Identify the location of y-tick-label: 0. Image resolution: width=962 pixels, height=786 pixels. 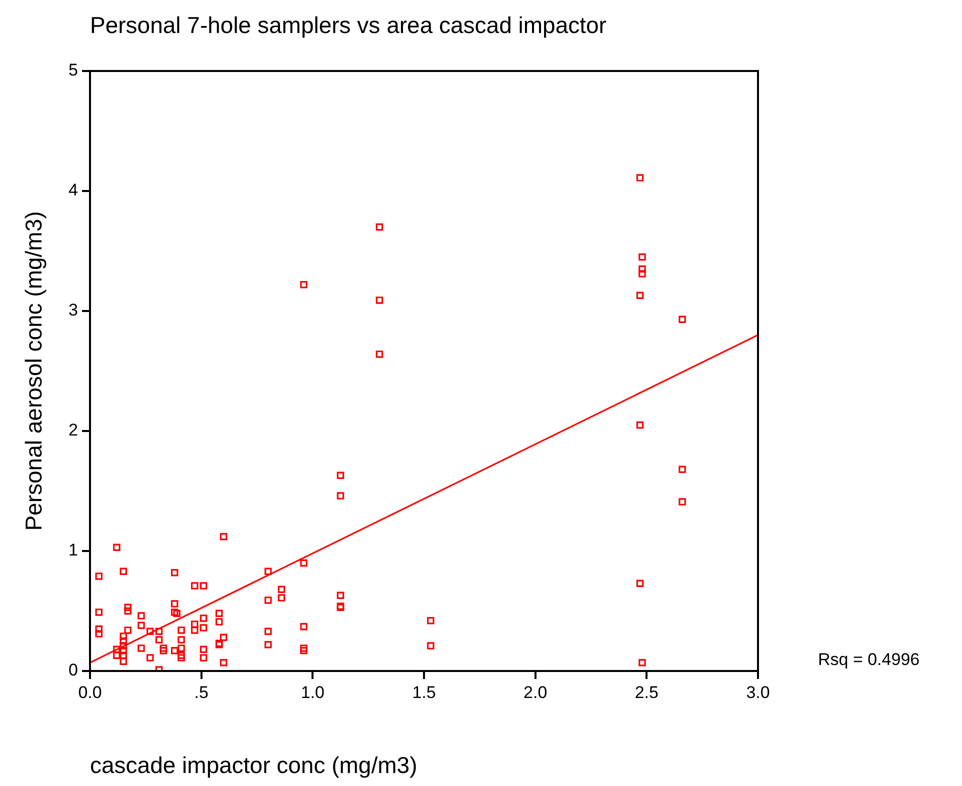
(73, 670).